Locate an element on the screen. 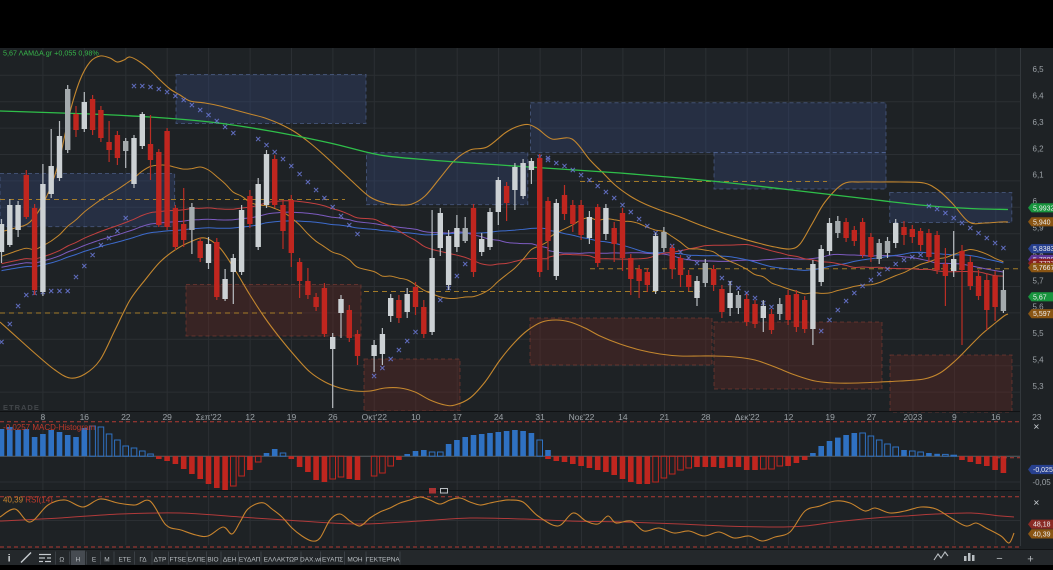 This screenshot has height=570, width=1053. svg-text: 5,67 is located at coordinates (1040, 297).